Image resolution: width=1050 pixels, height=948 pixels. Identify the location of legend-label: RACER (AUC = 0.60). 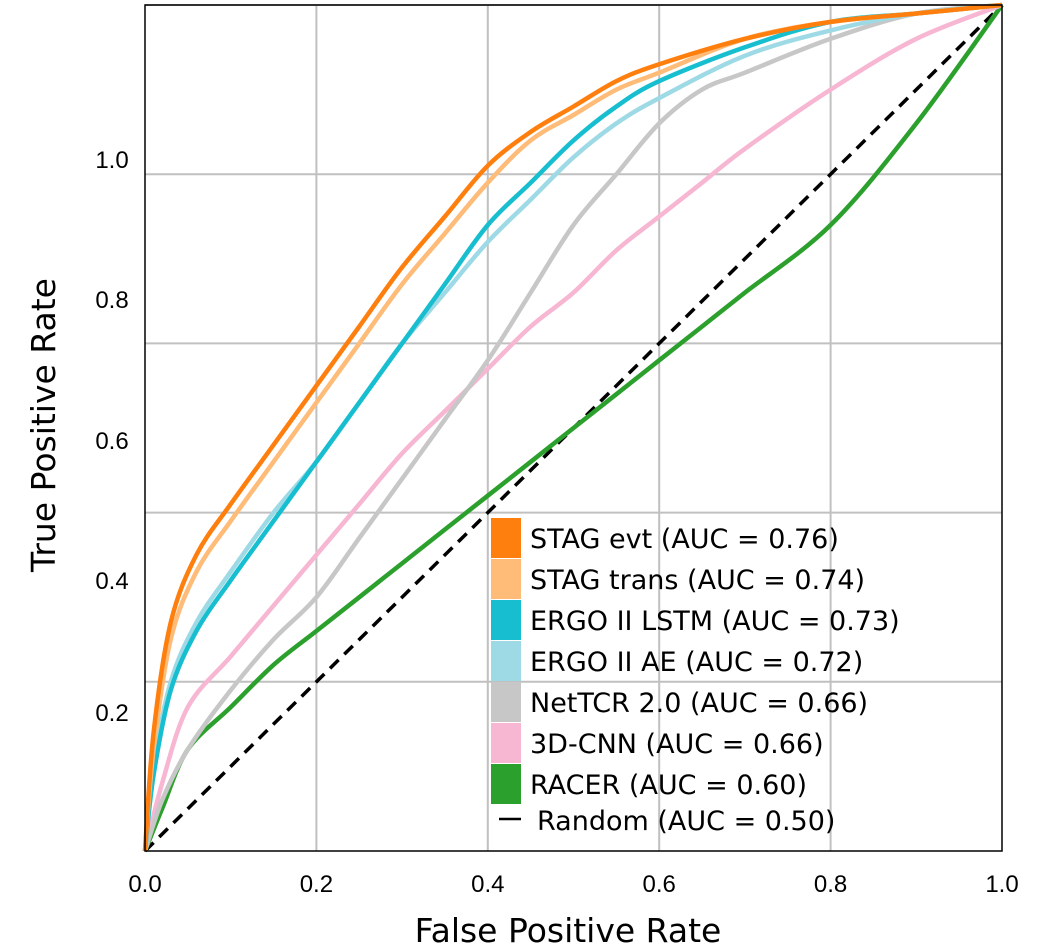
(668, 785).